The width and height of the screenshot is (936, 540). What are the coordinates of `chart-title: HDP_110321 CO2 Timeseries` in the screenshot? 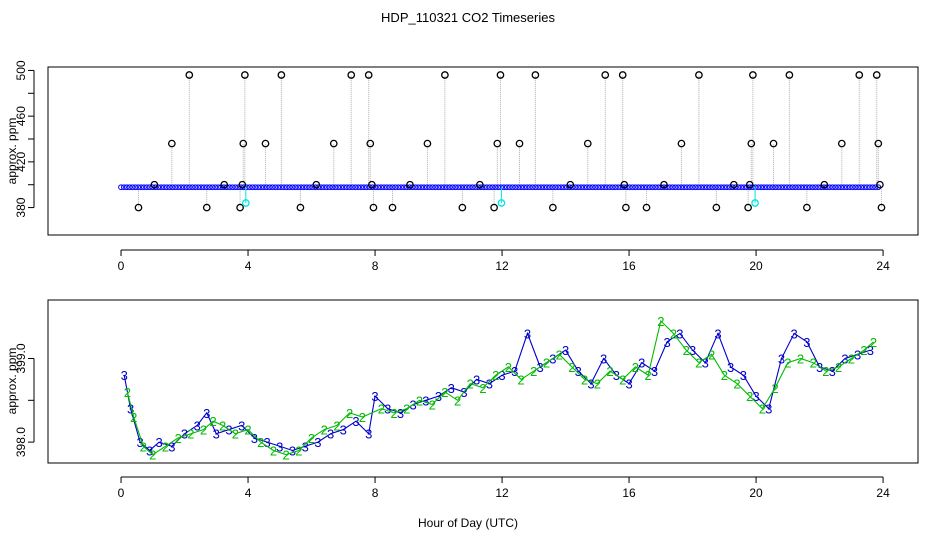 It's located at (468, 17).